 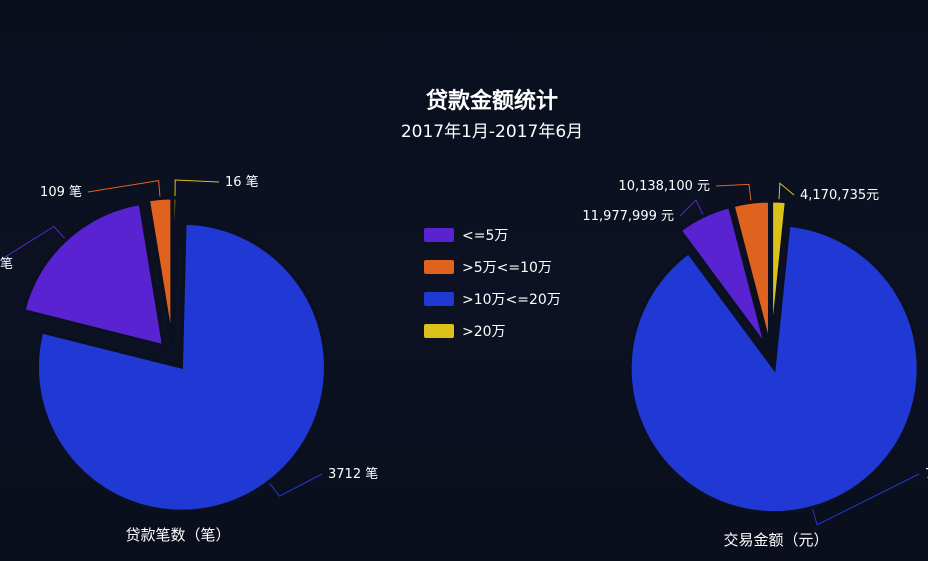 I want to click on pie0-label-2: 3712 笔, so click(x=353, y=474).